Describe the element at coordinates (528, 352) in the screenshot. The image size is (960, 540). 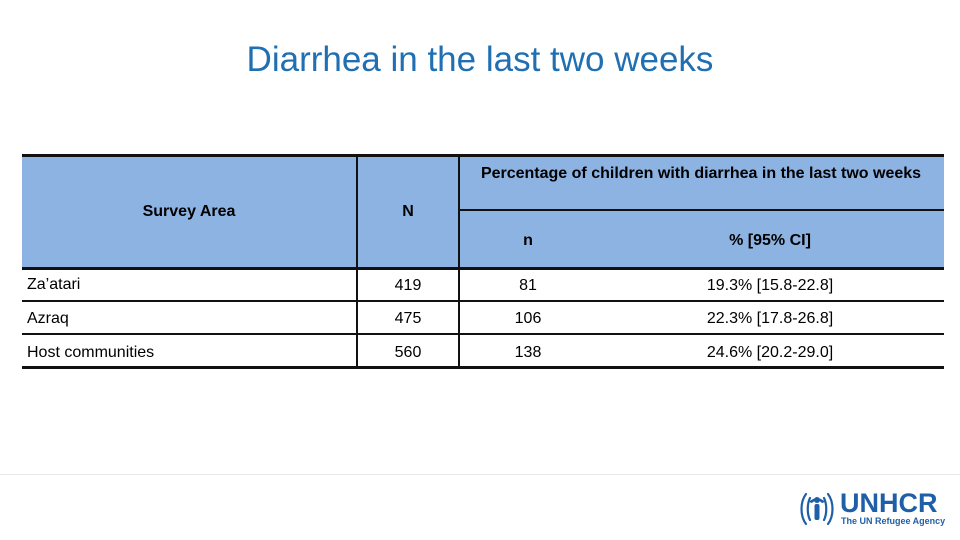
I see `row-n: 138` at that location.